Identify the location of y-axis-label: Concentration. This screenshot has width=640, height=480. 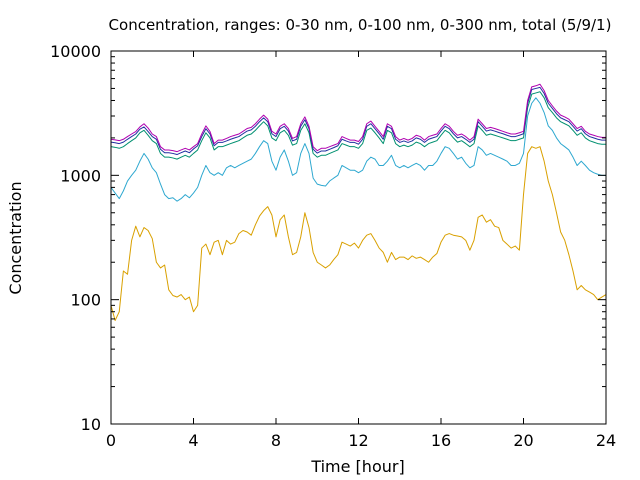
(15, 237).